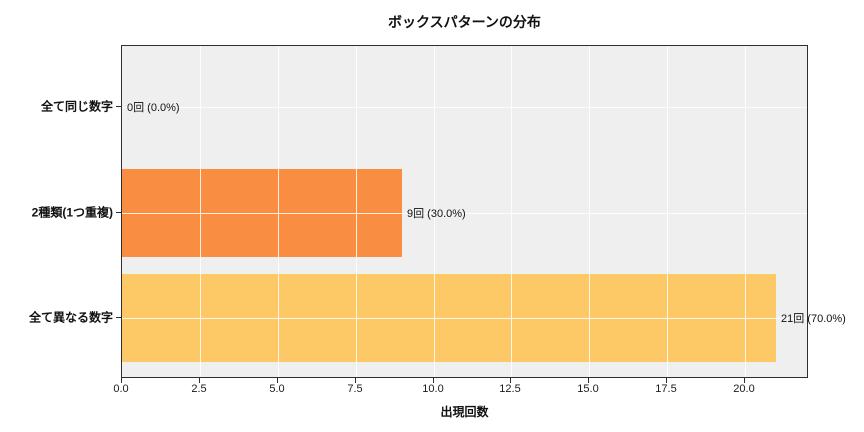 The height and width of the screenshot is (432, 864). Describe the element at coordinates (121, 389) in the screenshot. I see `x-tick-label: 0.0` at that location.